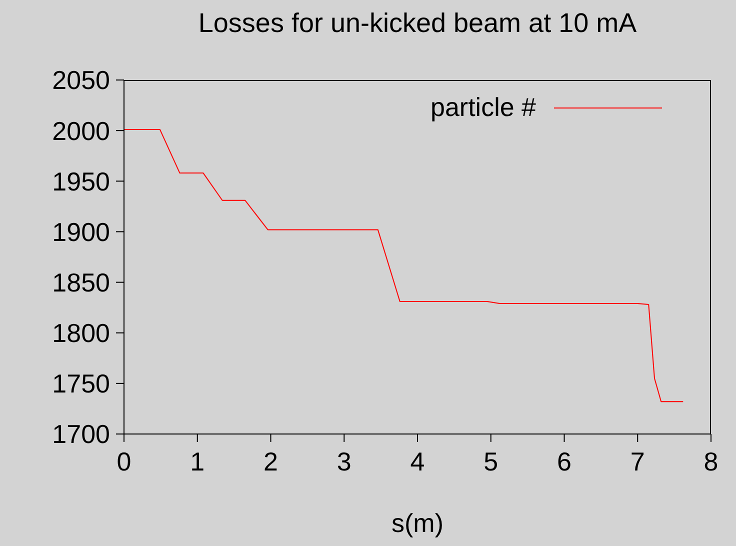  I want to click on y-tick-label: 1750, so click(81, 383).